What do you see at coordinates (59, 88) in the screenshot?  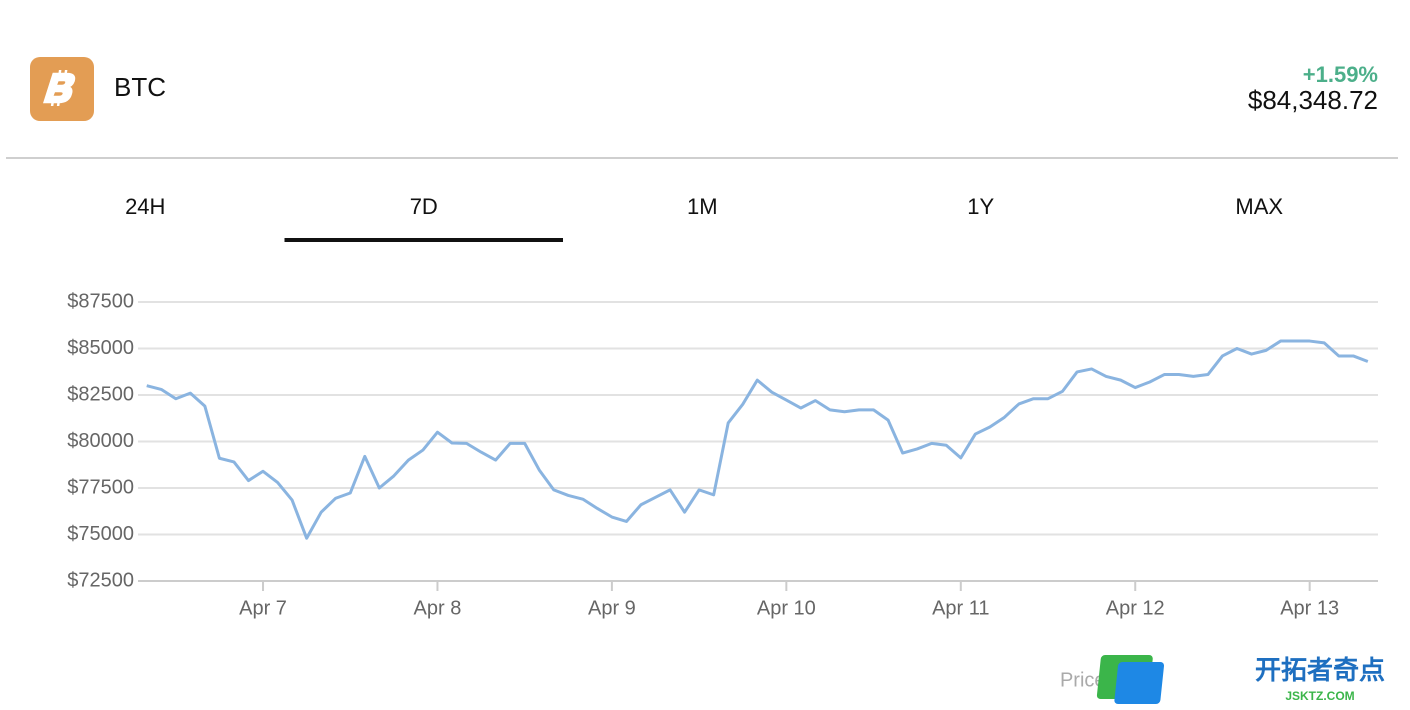 I see `bitcoin-glyph` at bounding box center [59, 88].